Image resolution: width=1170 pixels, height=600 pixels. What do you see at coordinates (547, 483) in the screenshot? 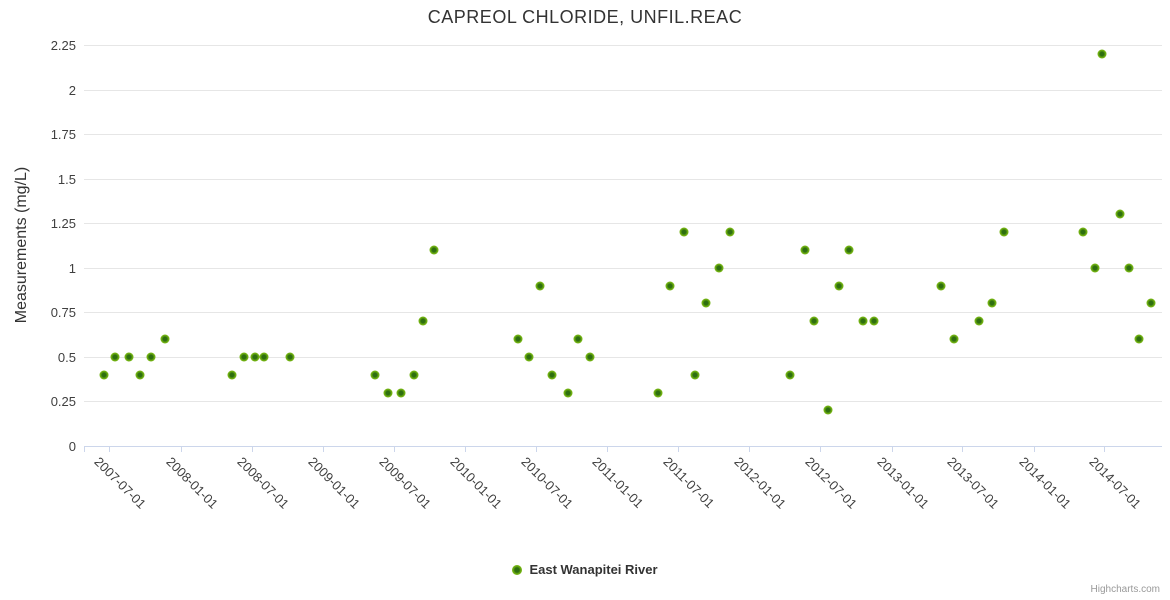
I see `x-axis-tick-label: 2010-07-01` at bounding box center [547, 483].